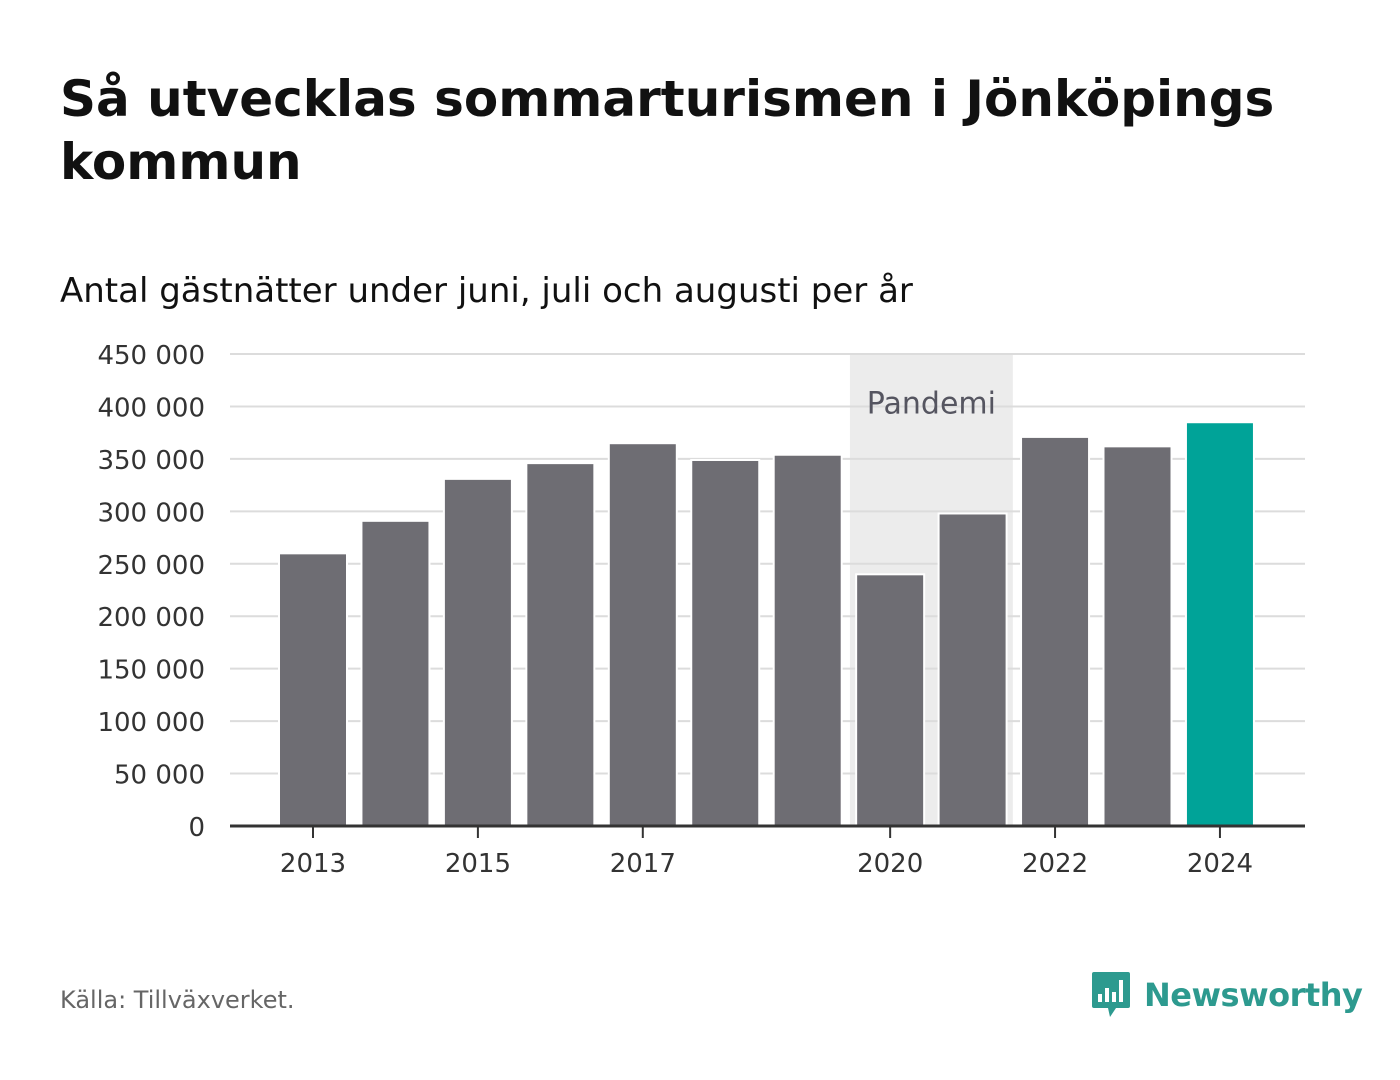 This screenshot has width=1400, height=1080. What do you see at coordinates (151, 408) in the screenshot?
I see `y-tick-label: 400 000` at bounding box center [151, 408].